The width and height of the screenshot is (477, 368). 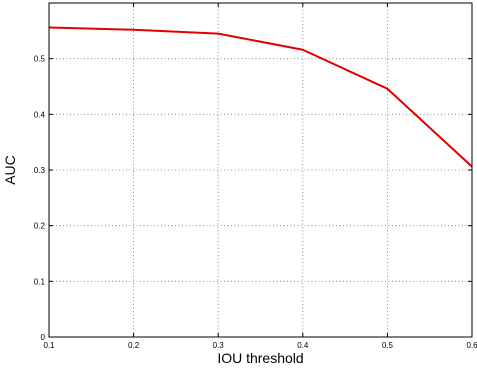 What do you see at coordinates (10, 170) in the screenshot?
I see `y-axis-label: AUC` at bounding box center [10, 170].